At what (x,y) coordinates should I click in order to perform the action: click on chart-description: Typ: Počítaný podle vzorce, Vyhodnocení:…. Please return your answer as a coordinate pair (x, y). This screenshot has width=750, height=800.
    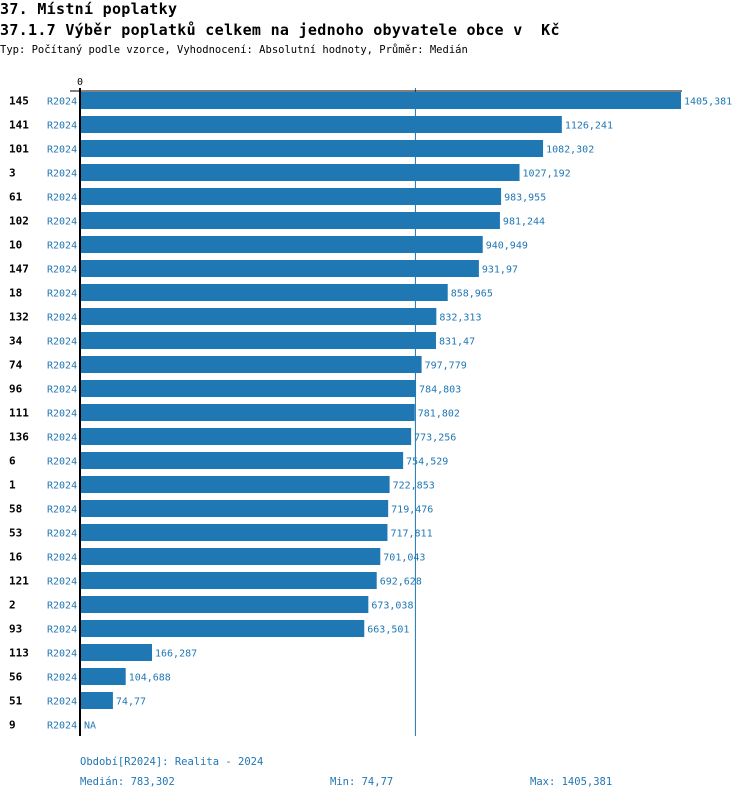
    Looking at the image, I should click on (234, 50).